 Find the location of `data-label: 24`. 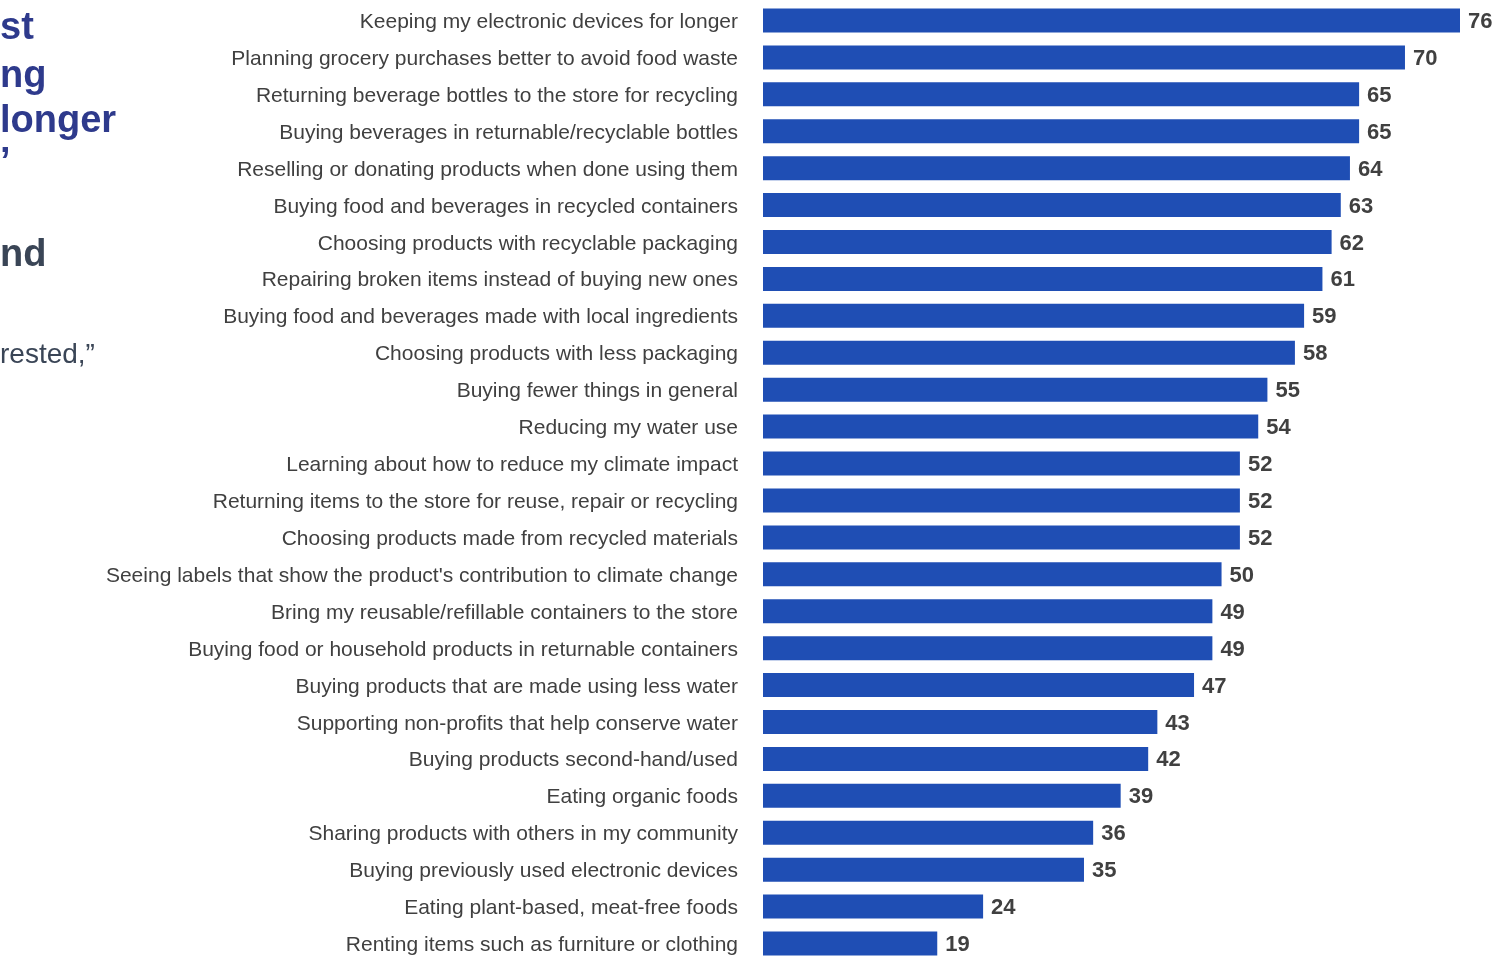

data-label: 24 is located at coordinates (1004, 907).